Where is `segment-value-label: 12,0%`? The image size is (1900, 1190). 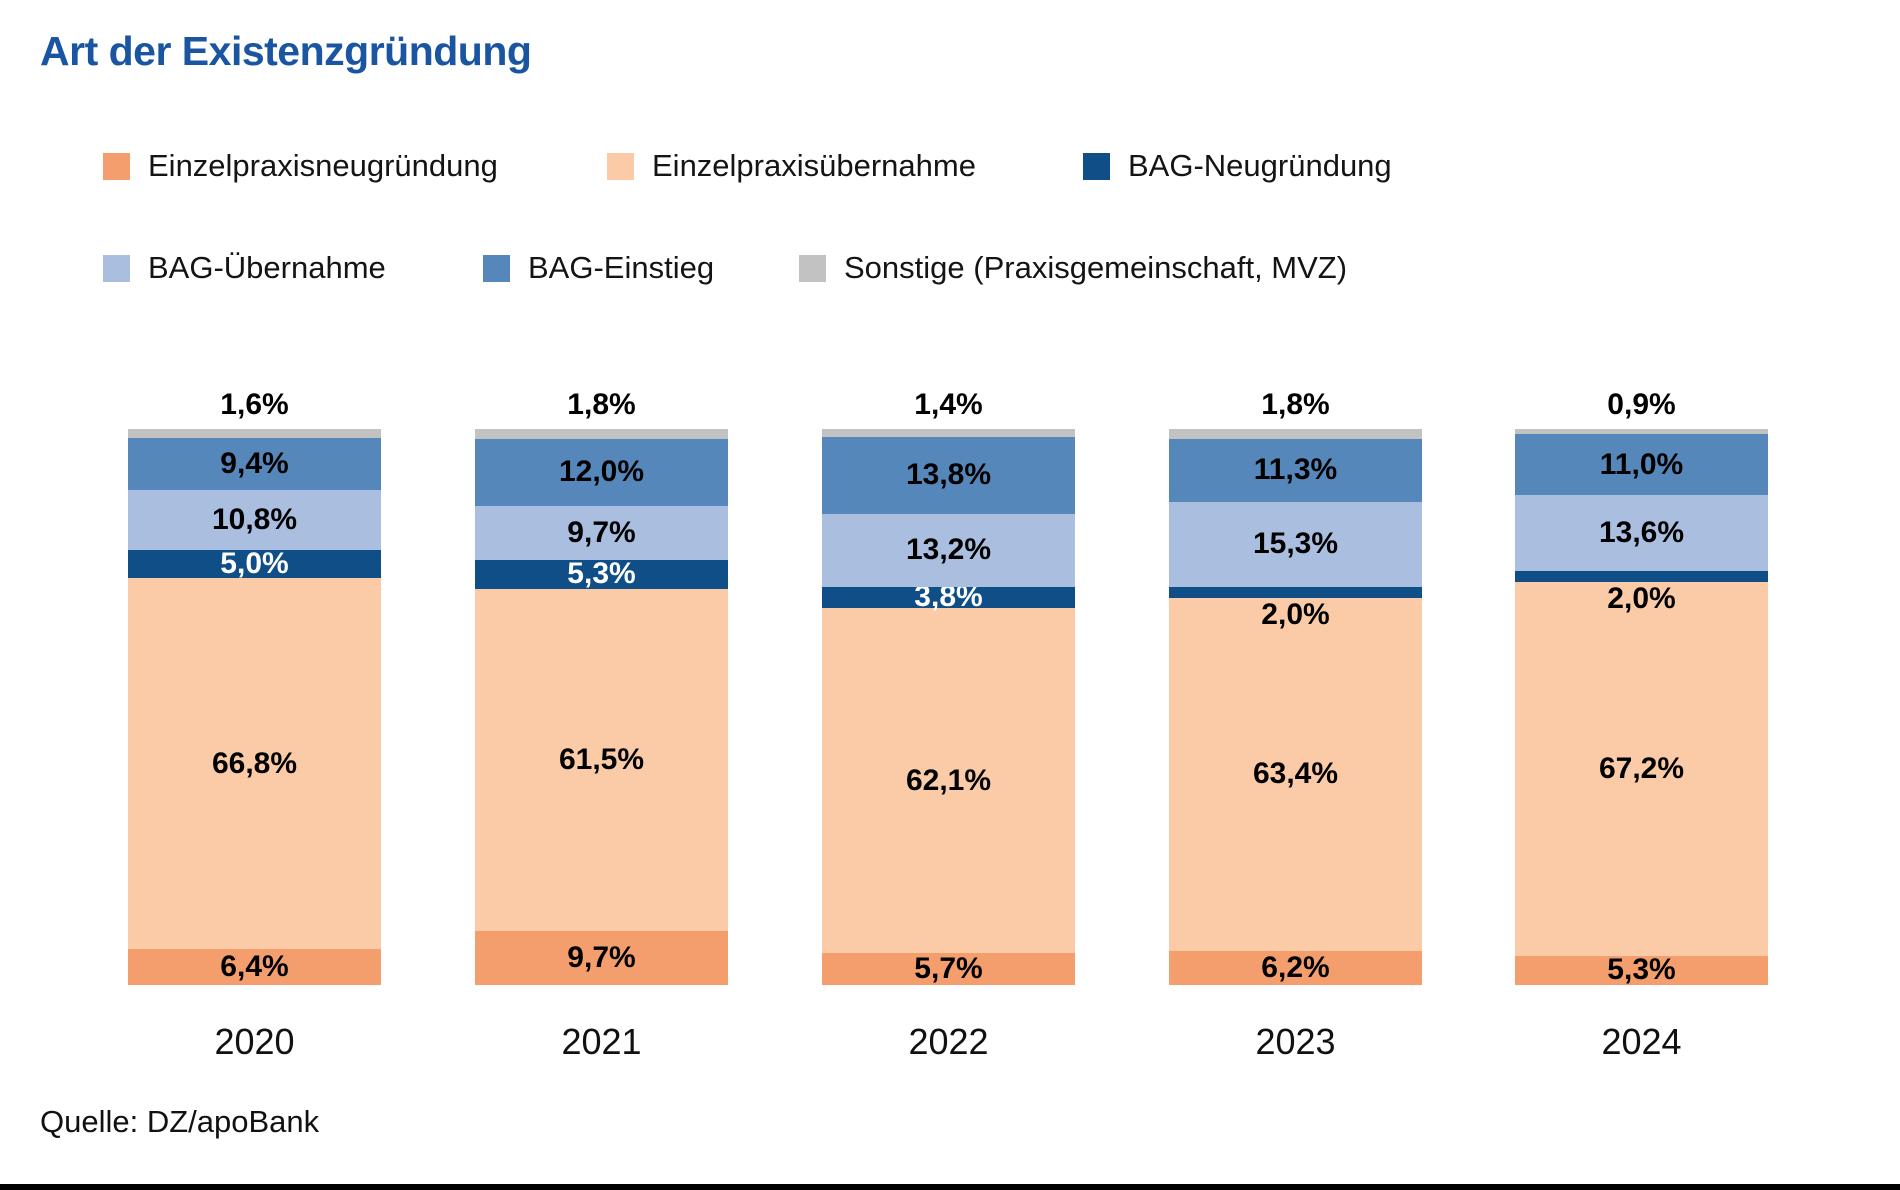 segment-value-label: 12,0% is located at coordinates (601, 472).